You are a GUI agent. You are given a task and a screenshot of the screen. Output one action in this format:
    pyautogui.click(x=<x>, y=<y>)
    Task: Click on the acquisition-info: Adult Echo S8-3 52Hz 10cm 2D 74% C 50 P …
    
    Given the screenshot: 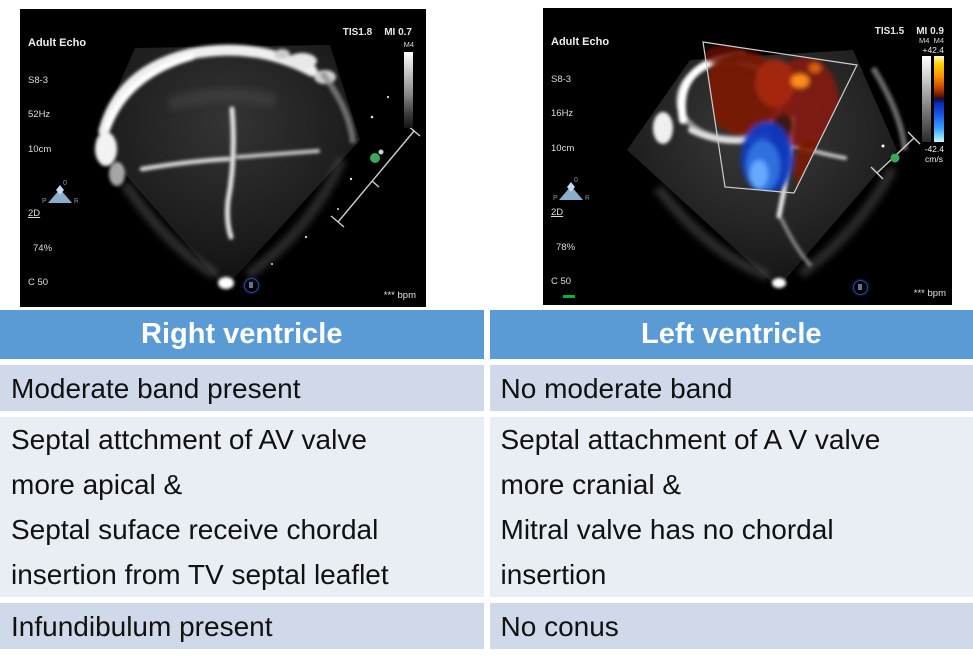 What is the action you would take?
    pyautogui.click(x=57, y=161)
    